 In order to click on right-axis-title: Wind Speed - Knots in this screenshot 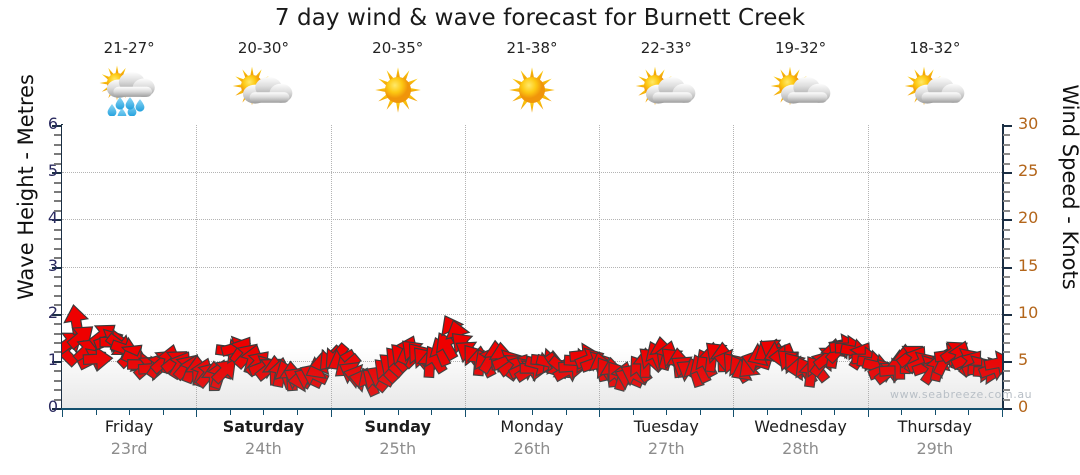, I will do `click(1069, 187)`.